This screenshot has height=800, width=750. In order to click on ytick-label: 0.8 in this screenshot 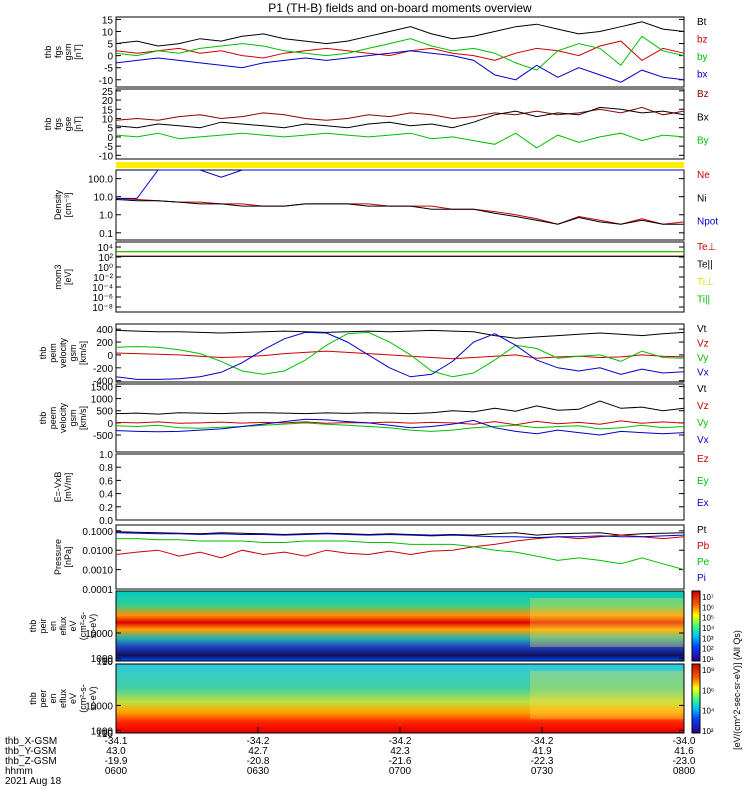, I will do `click(106, 468)`.